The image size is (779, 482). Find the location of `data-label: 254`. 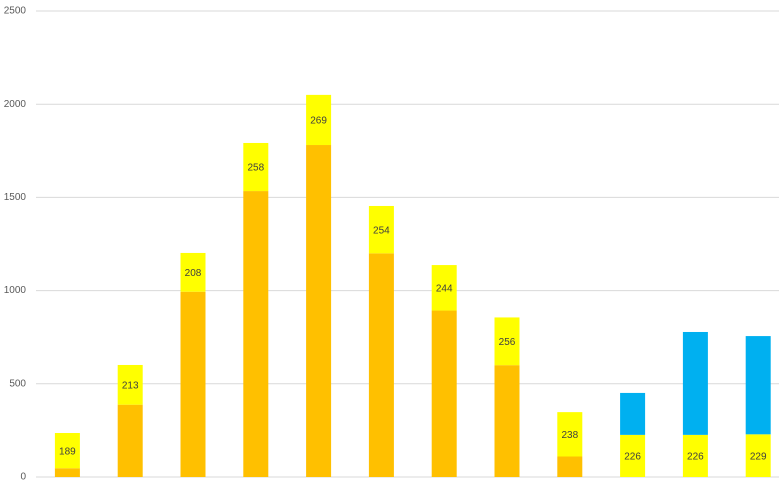

data-label: 254 is located at coordinates (381, 230).